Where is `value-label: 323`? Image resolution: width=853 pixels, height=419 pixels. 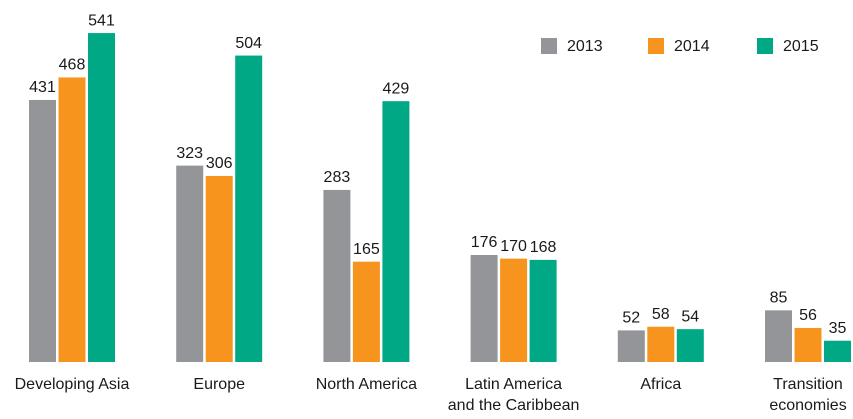 value-label: 323 is located at coordinates (189, 153).